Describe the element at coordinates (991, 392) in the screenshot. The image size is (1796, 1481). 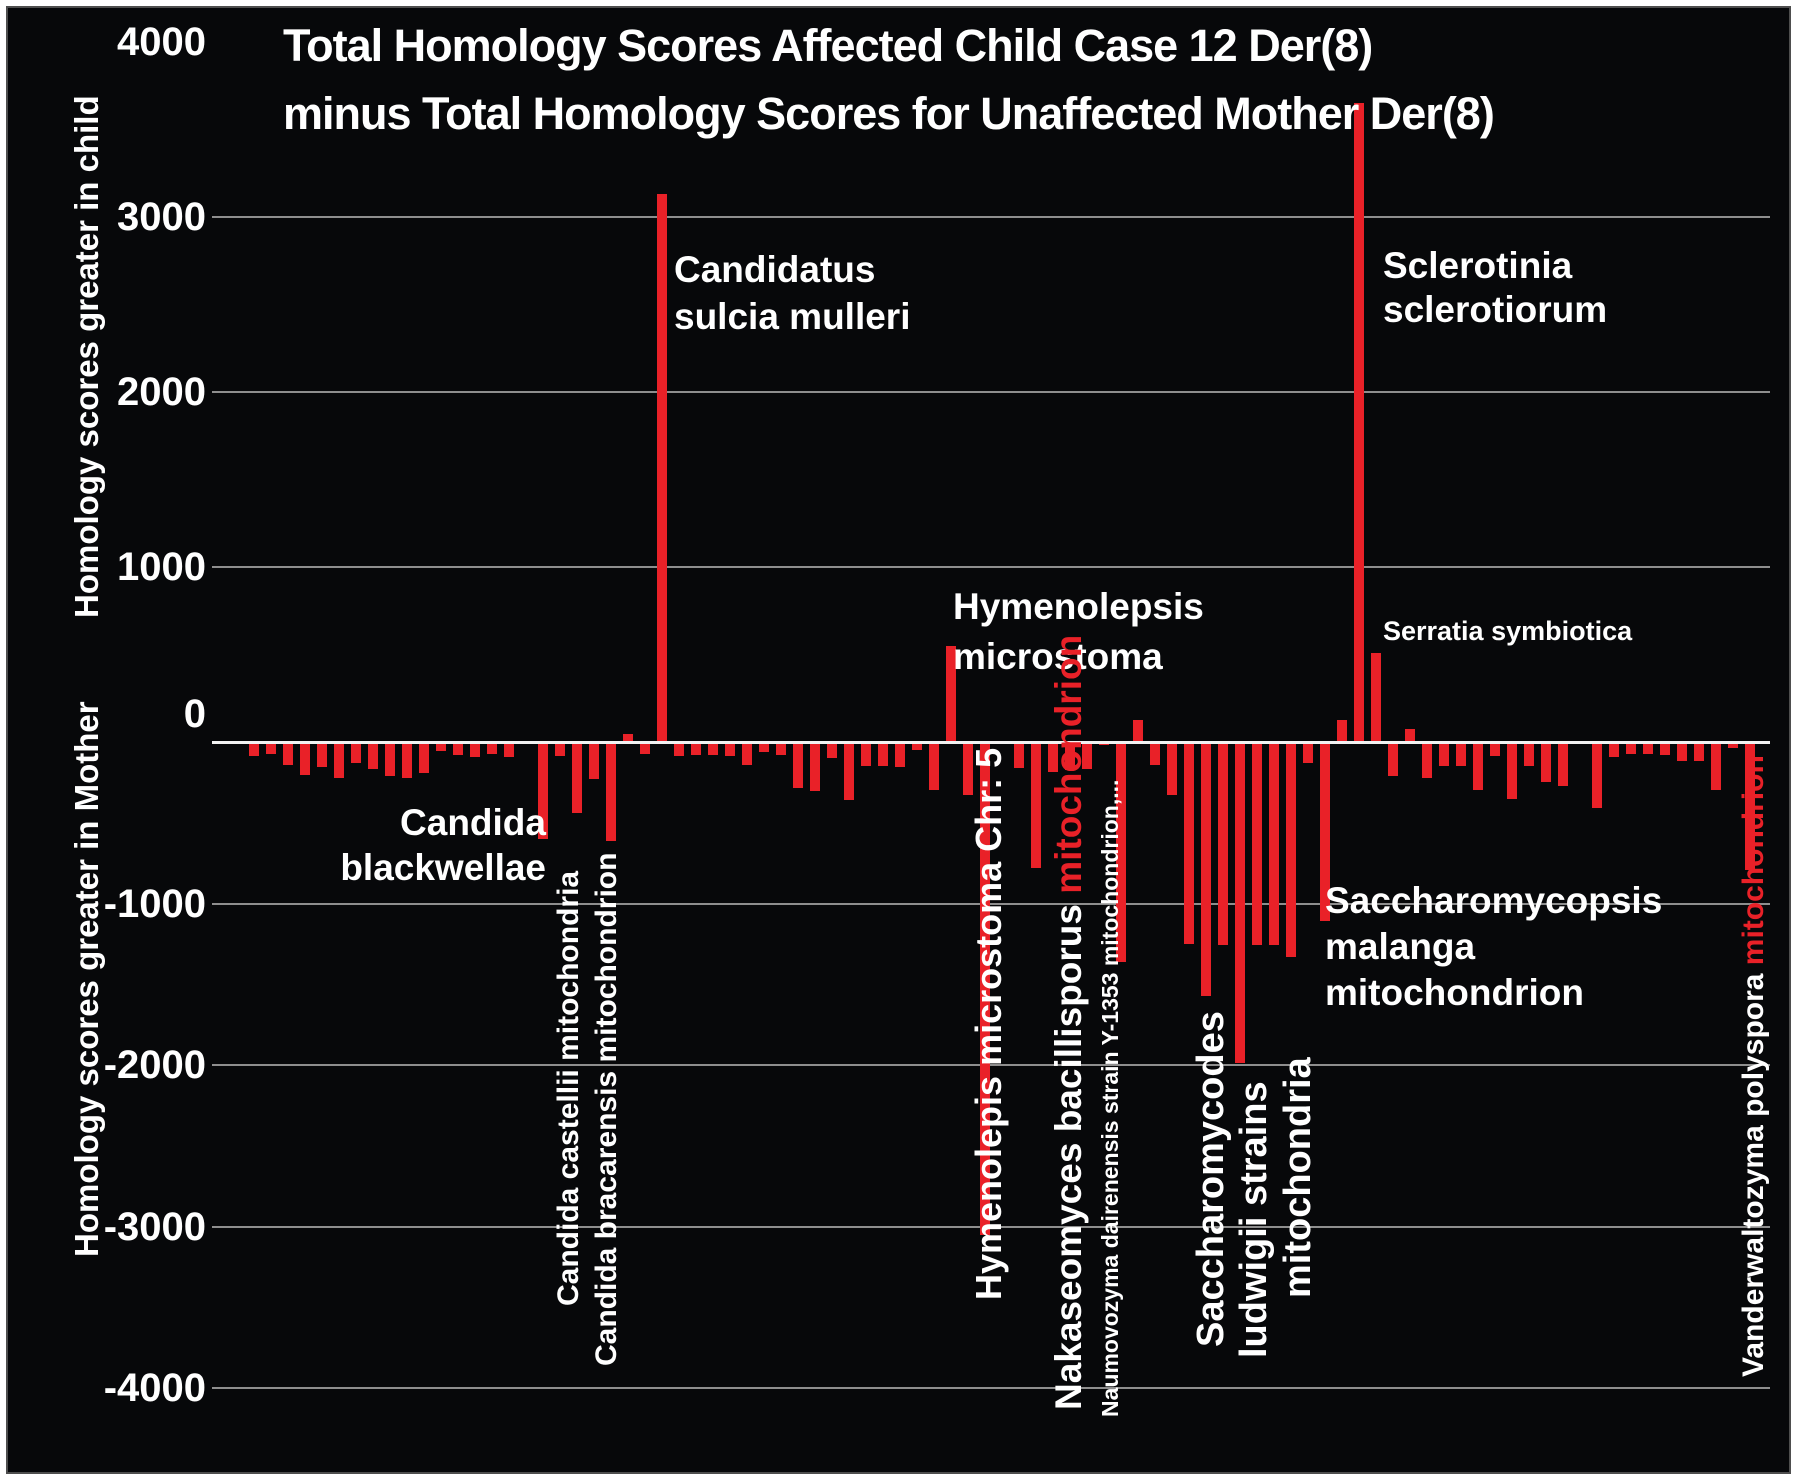
I see `gridline-2000` at that location.